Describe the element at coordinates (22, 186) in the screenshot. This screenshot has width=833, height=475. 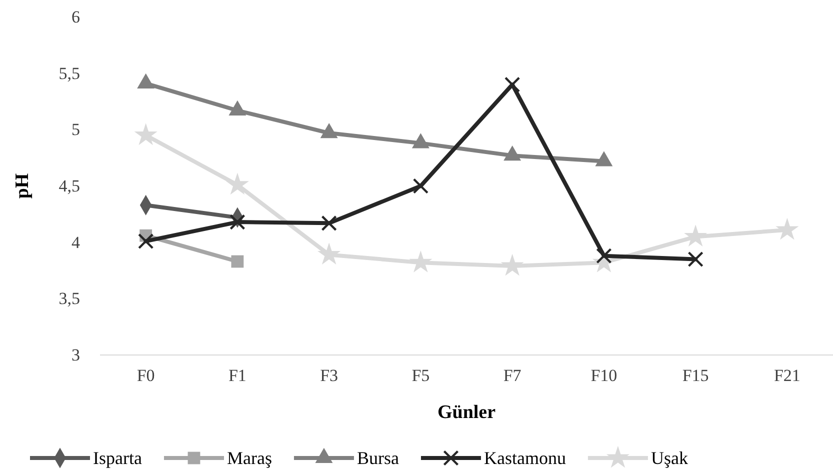
I see `y-axis-title: pH` at that location.